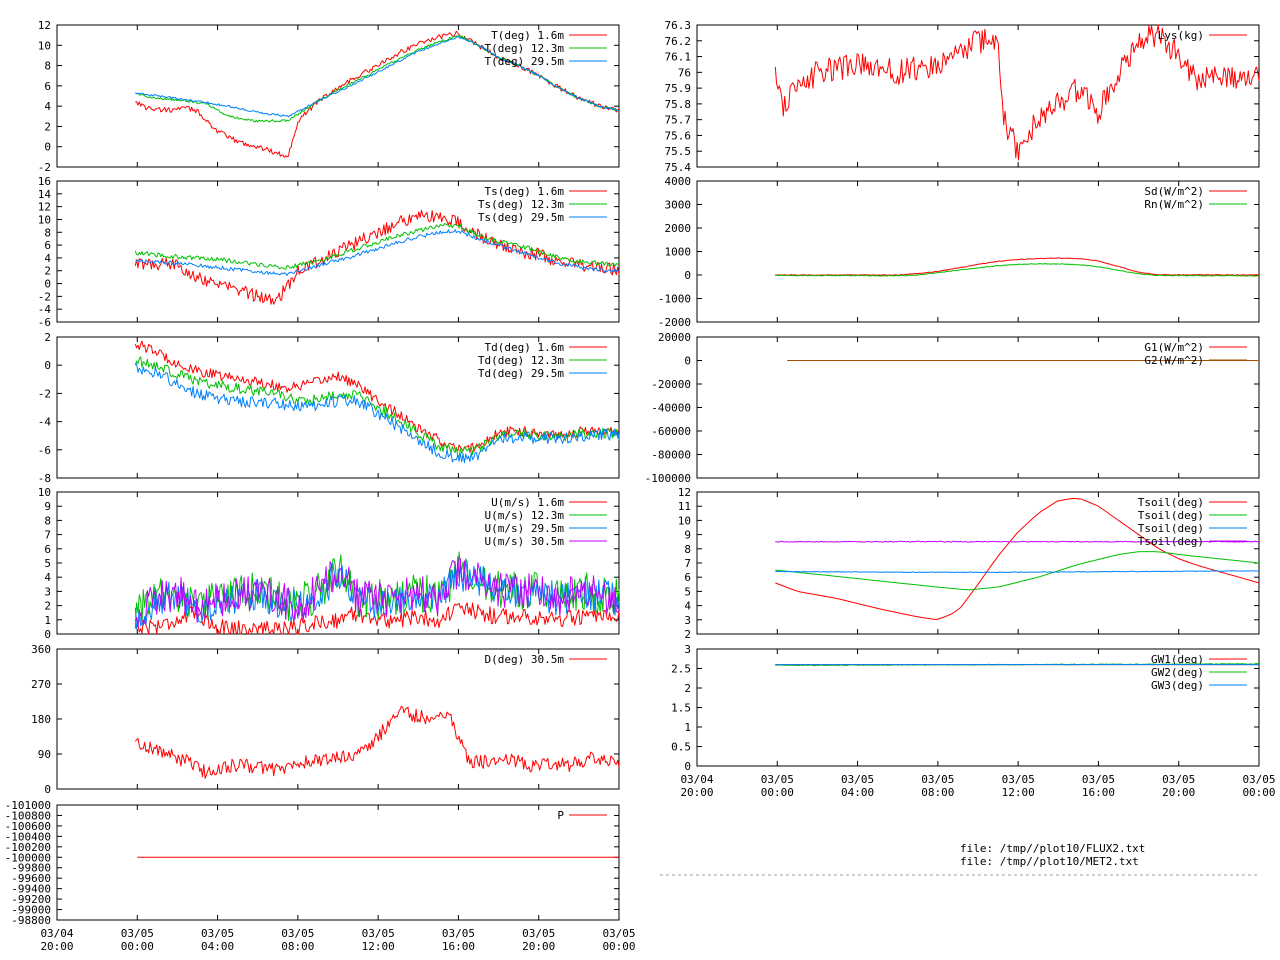  Describe the element at coordinates (45, 194) in the screenshot. I see `y-tick-label: 14` at that location.